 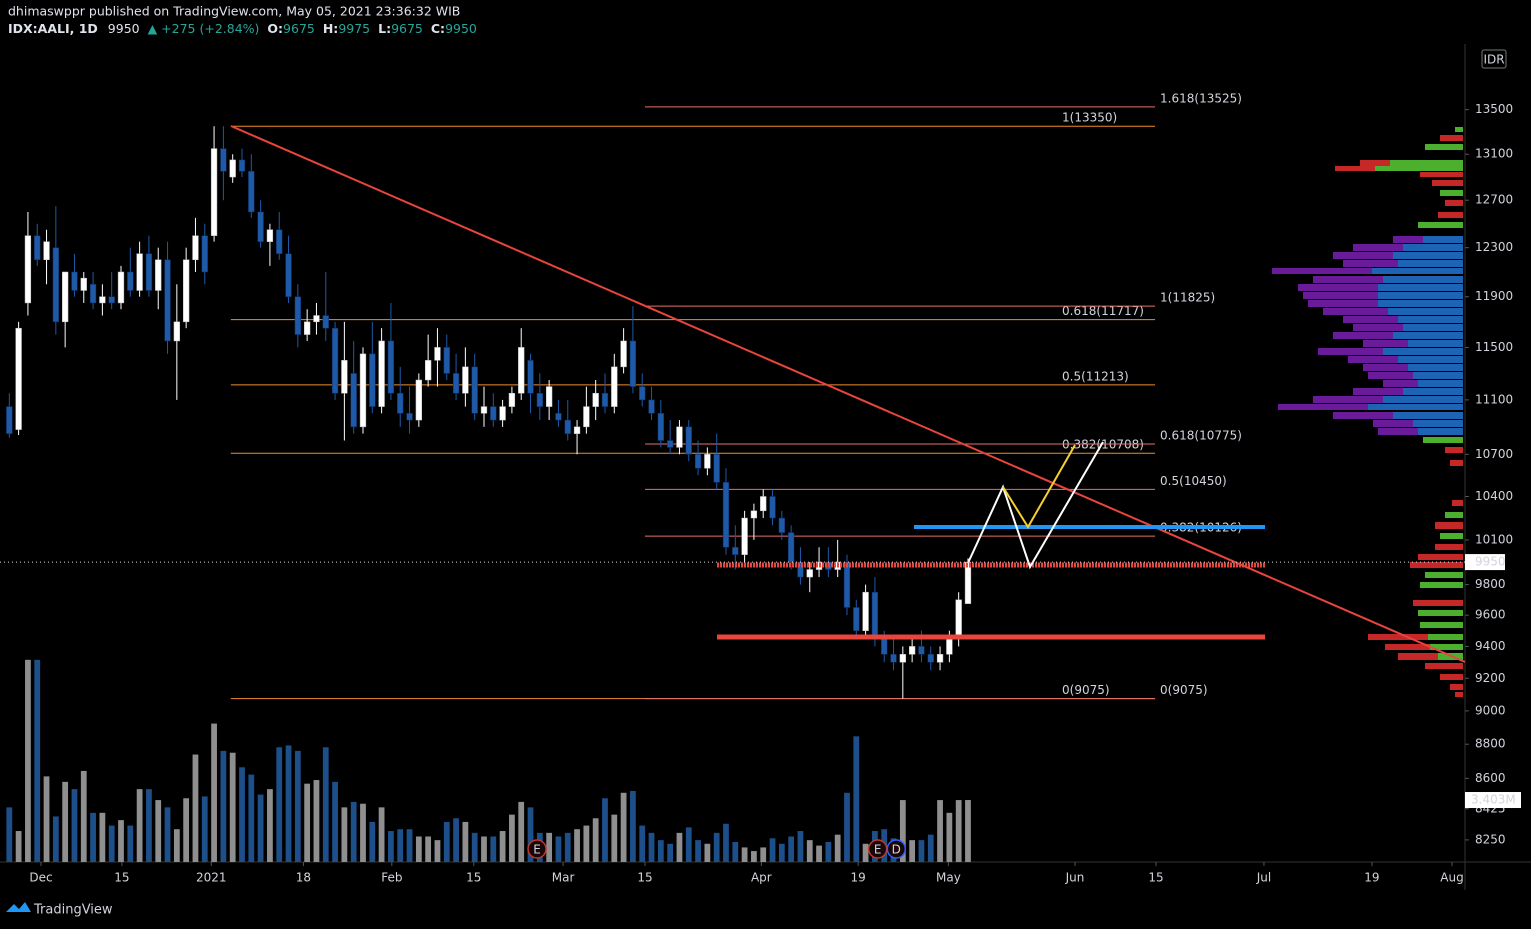 I want to click on y-tick-label: 12700, so click(x=1494, y=200).